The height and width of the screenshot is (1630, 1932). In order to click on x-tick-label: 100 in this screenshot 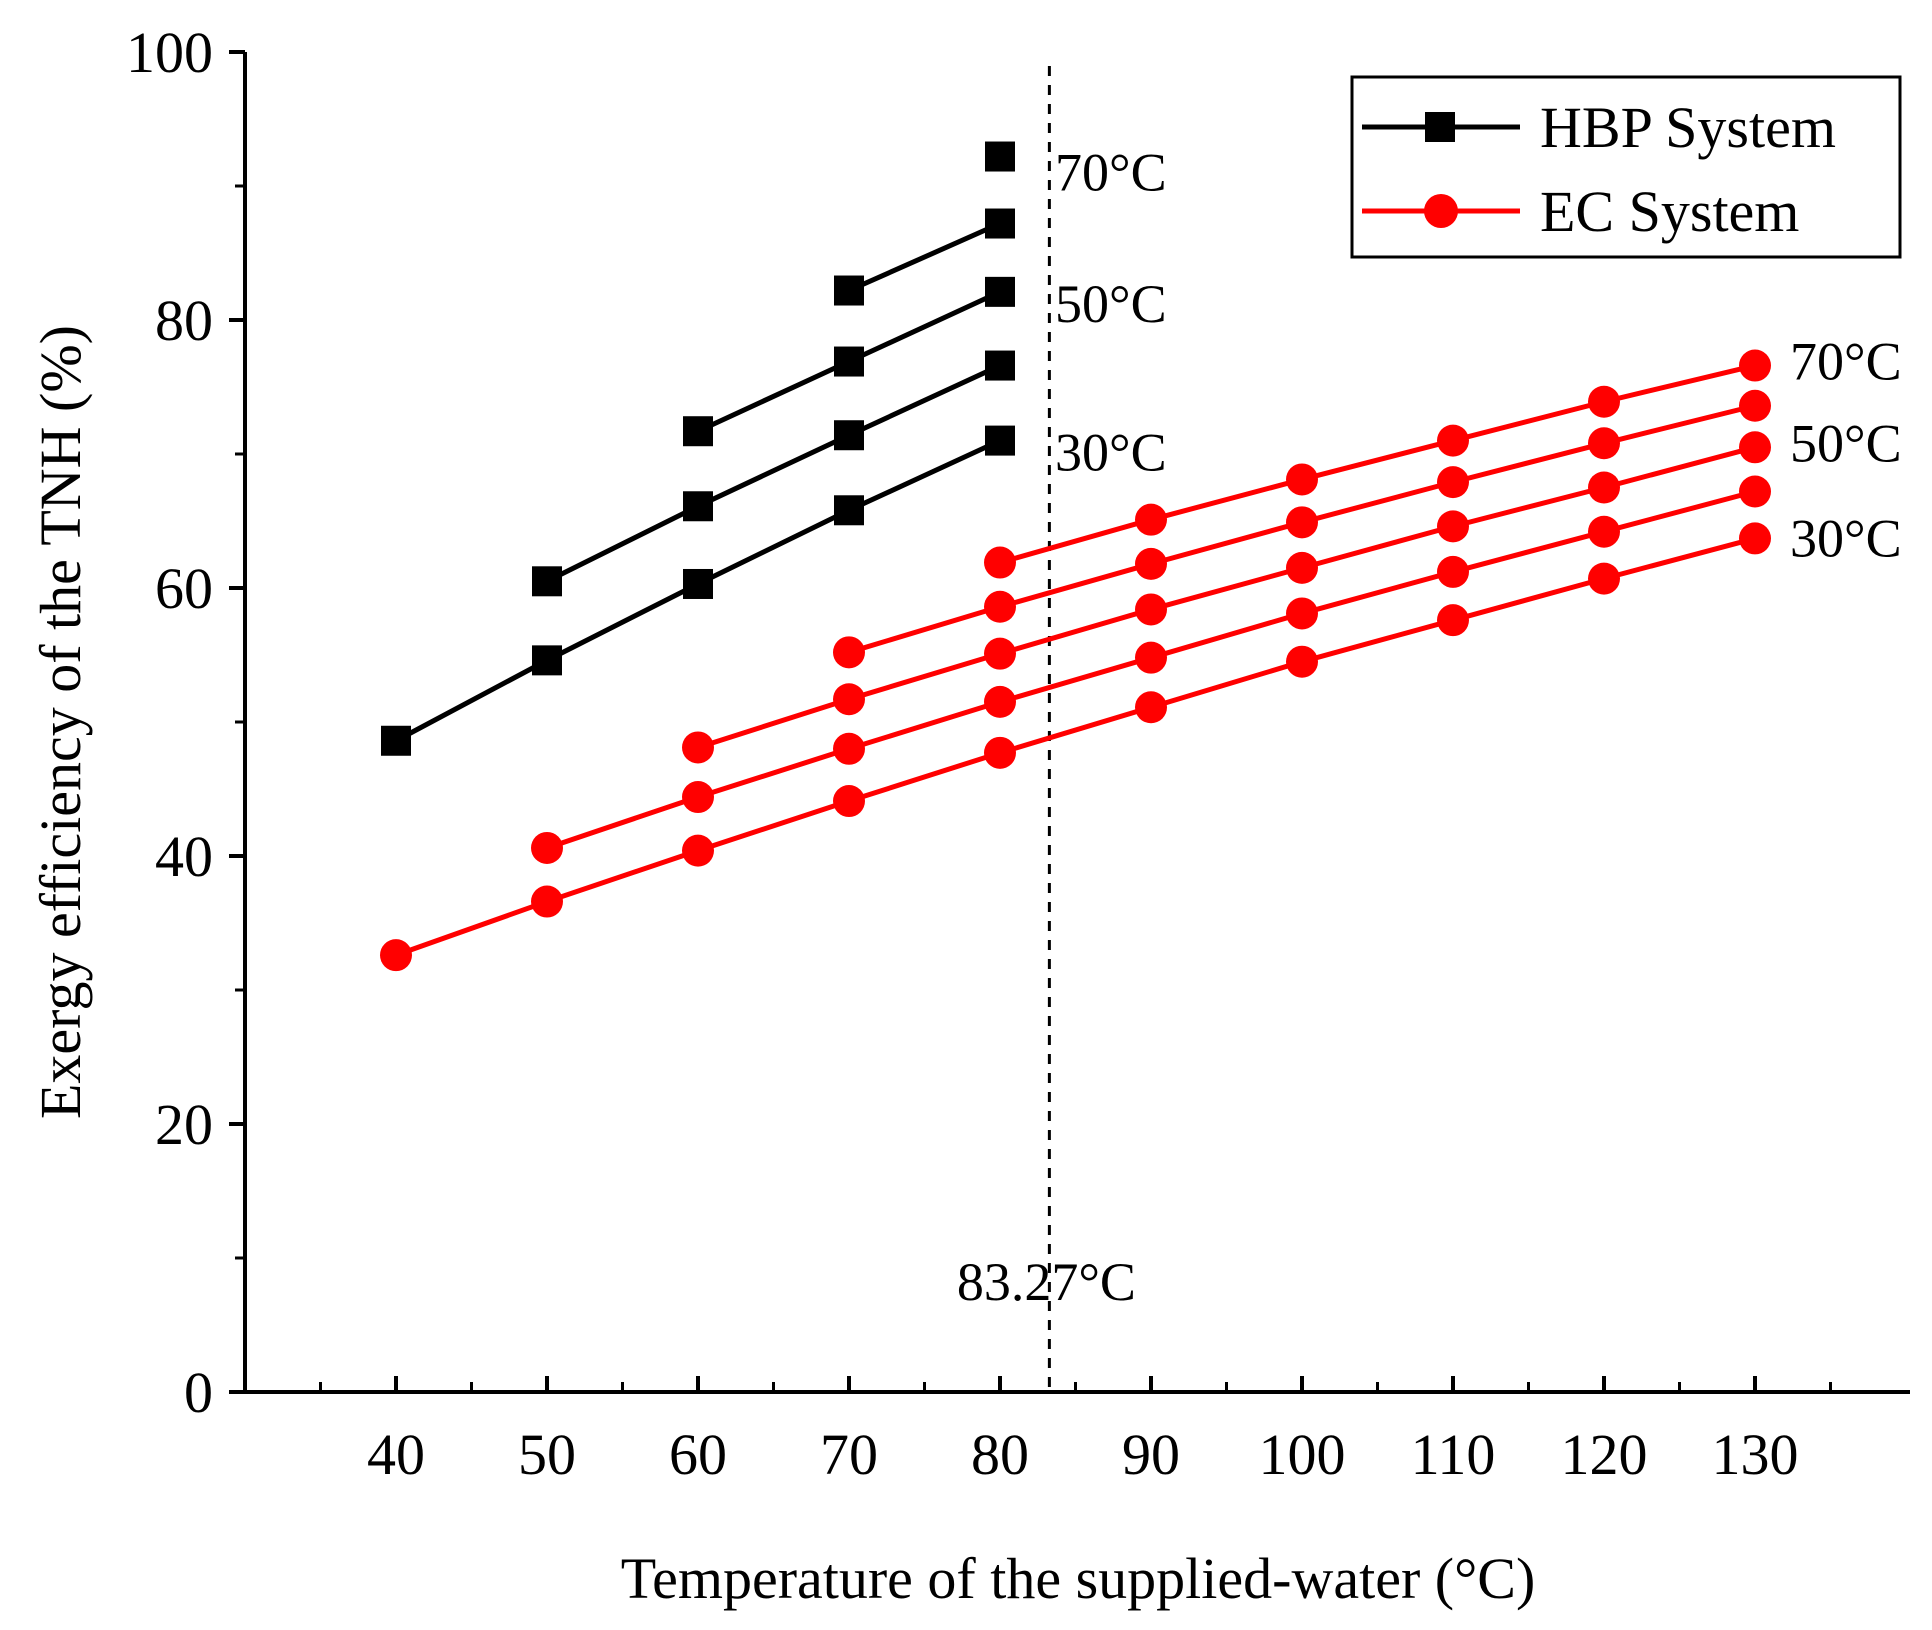, I will do `click(1302, 1454)`.